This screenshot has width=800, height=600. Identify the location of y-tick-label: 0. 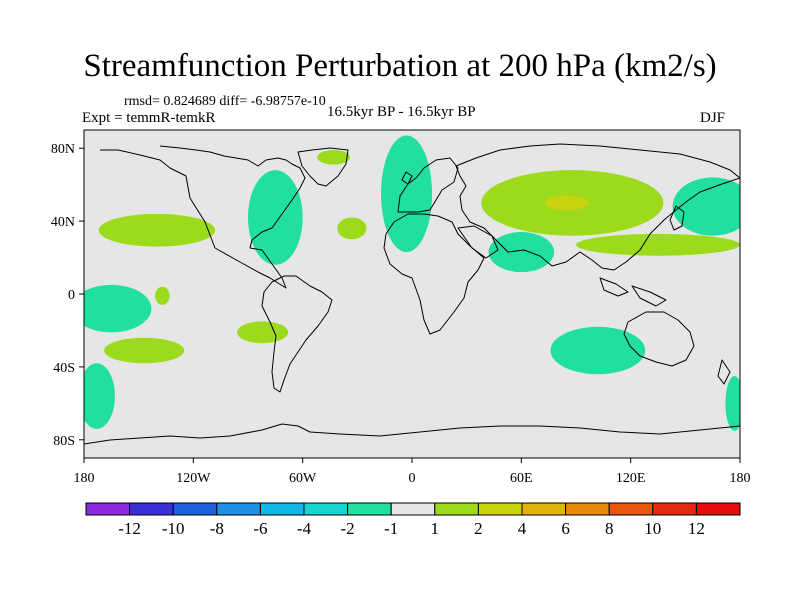
(71, 295).